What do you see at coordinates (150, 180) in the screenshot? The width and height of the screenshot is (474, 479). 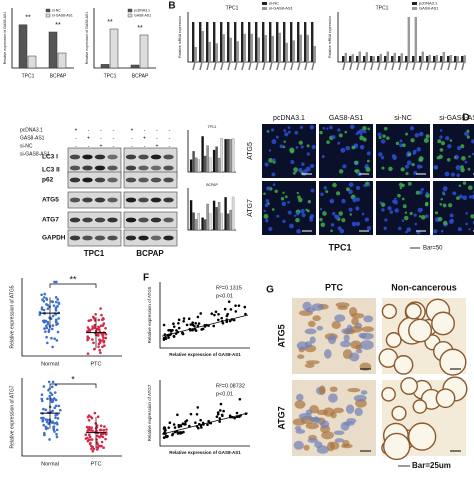 I see `blot-panel` at bounding box center [150, 180].